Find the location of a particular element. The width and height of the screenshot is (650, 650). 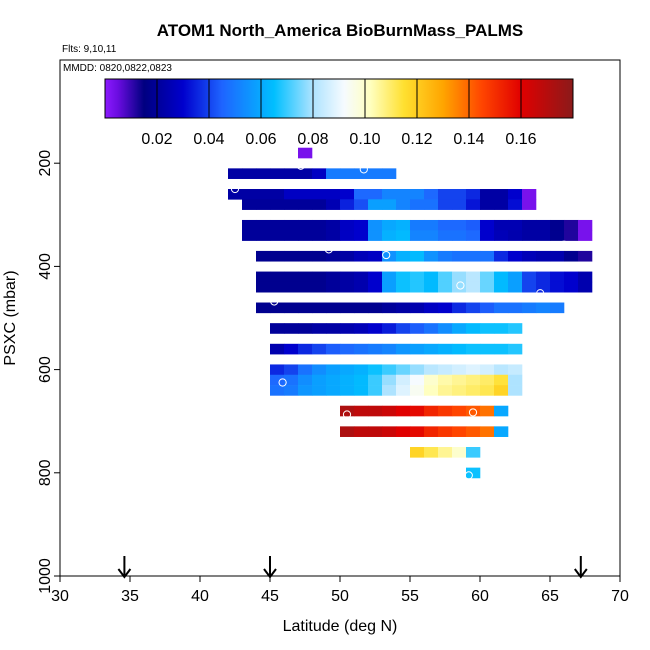

y-tick-label: 200 is located at coordinates (45, 163).